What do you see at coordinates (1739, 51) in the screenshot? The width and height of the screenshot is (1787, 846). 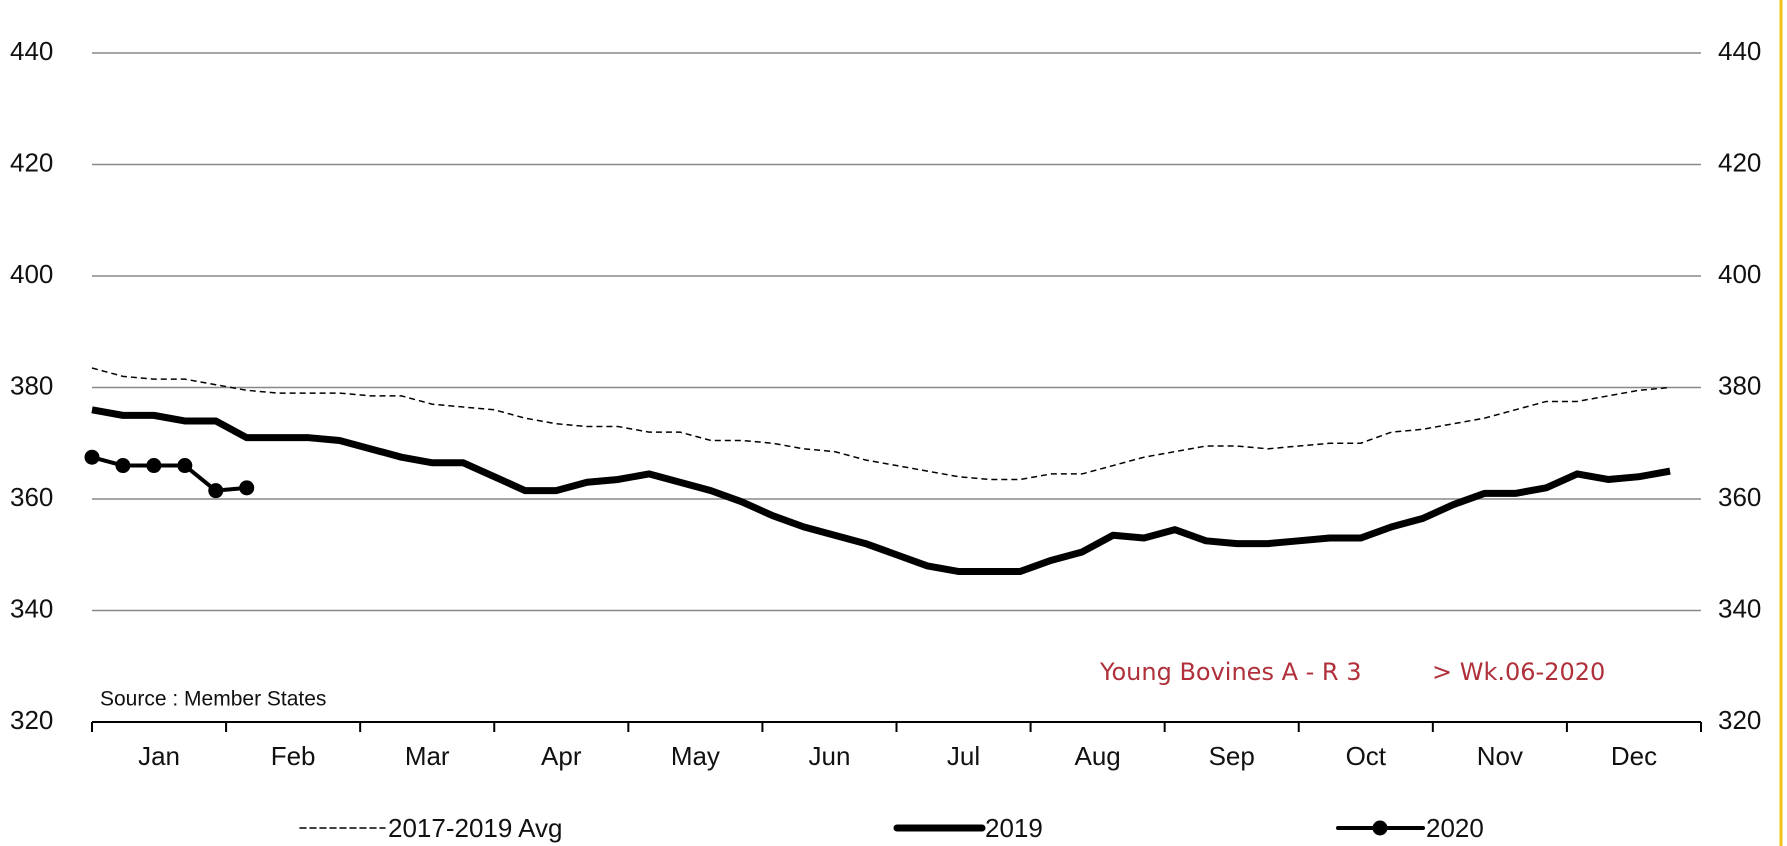 I see `y2-tick-label: 440` at bounding box center [1739, 51].